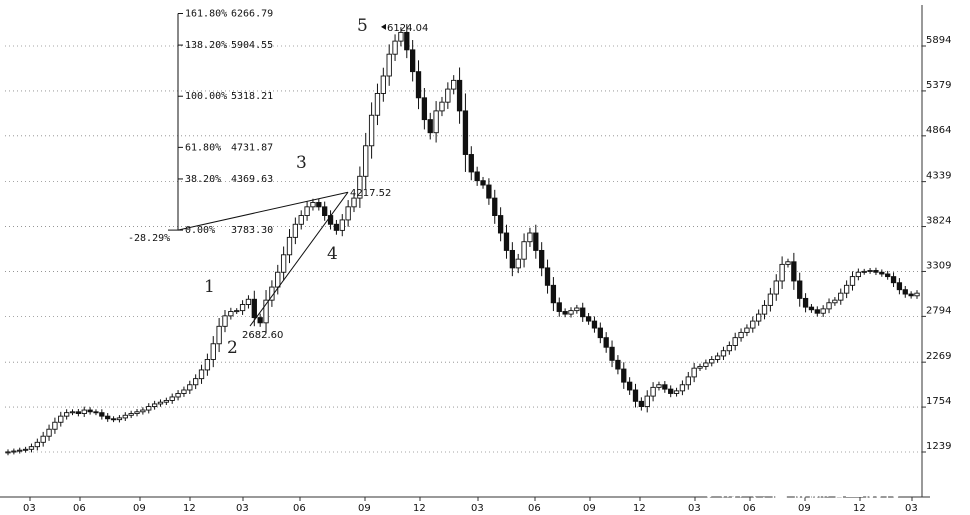 The image size is (970, 515). I want to click on fib-value-label: 4731.87, so click(252, 147).